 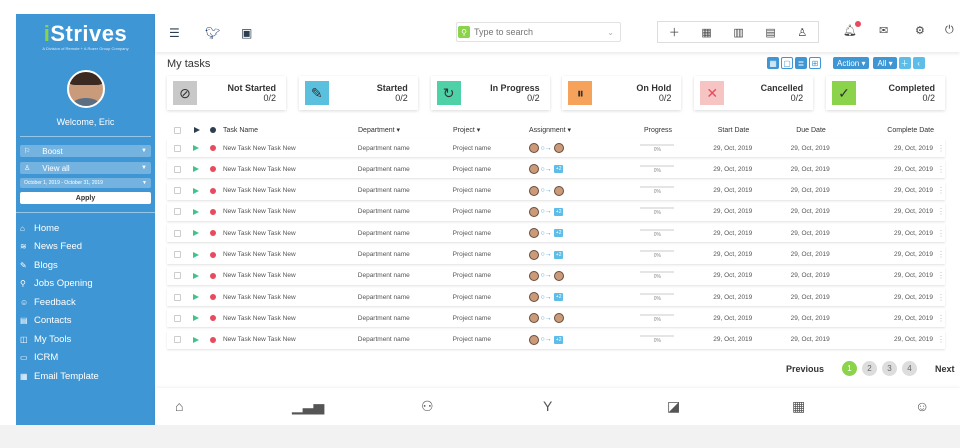 What do you see at coordinates (308, 406) in the screenshot?
I see `analytics-icon: ▁▃▅` at bounding box center [308, 406].